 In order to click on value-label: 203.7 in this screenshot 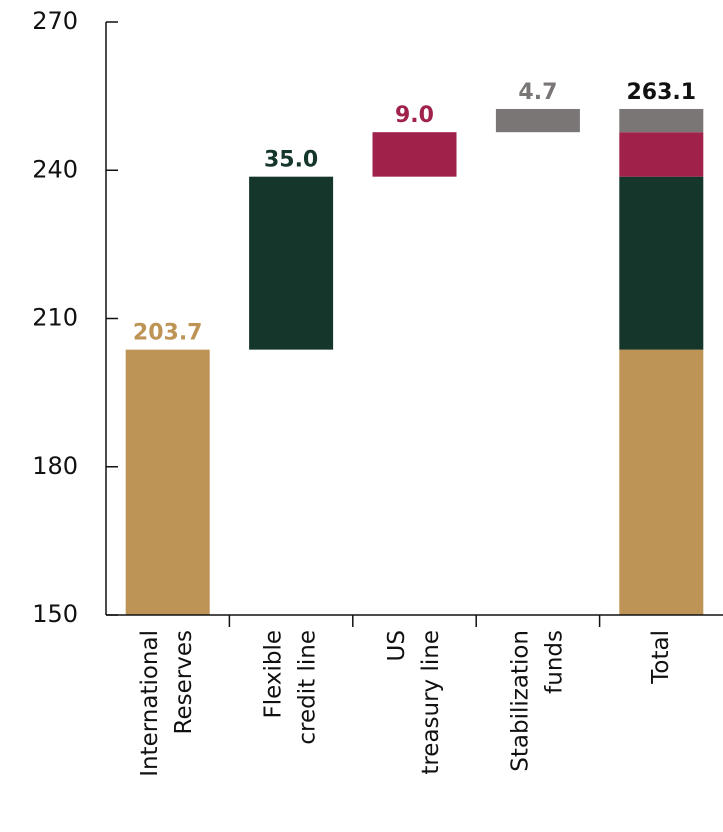, I will do `click(168, 333)`.